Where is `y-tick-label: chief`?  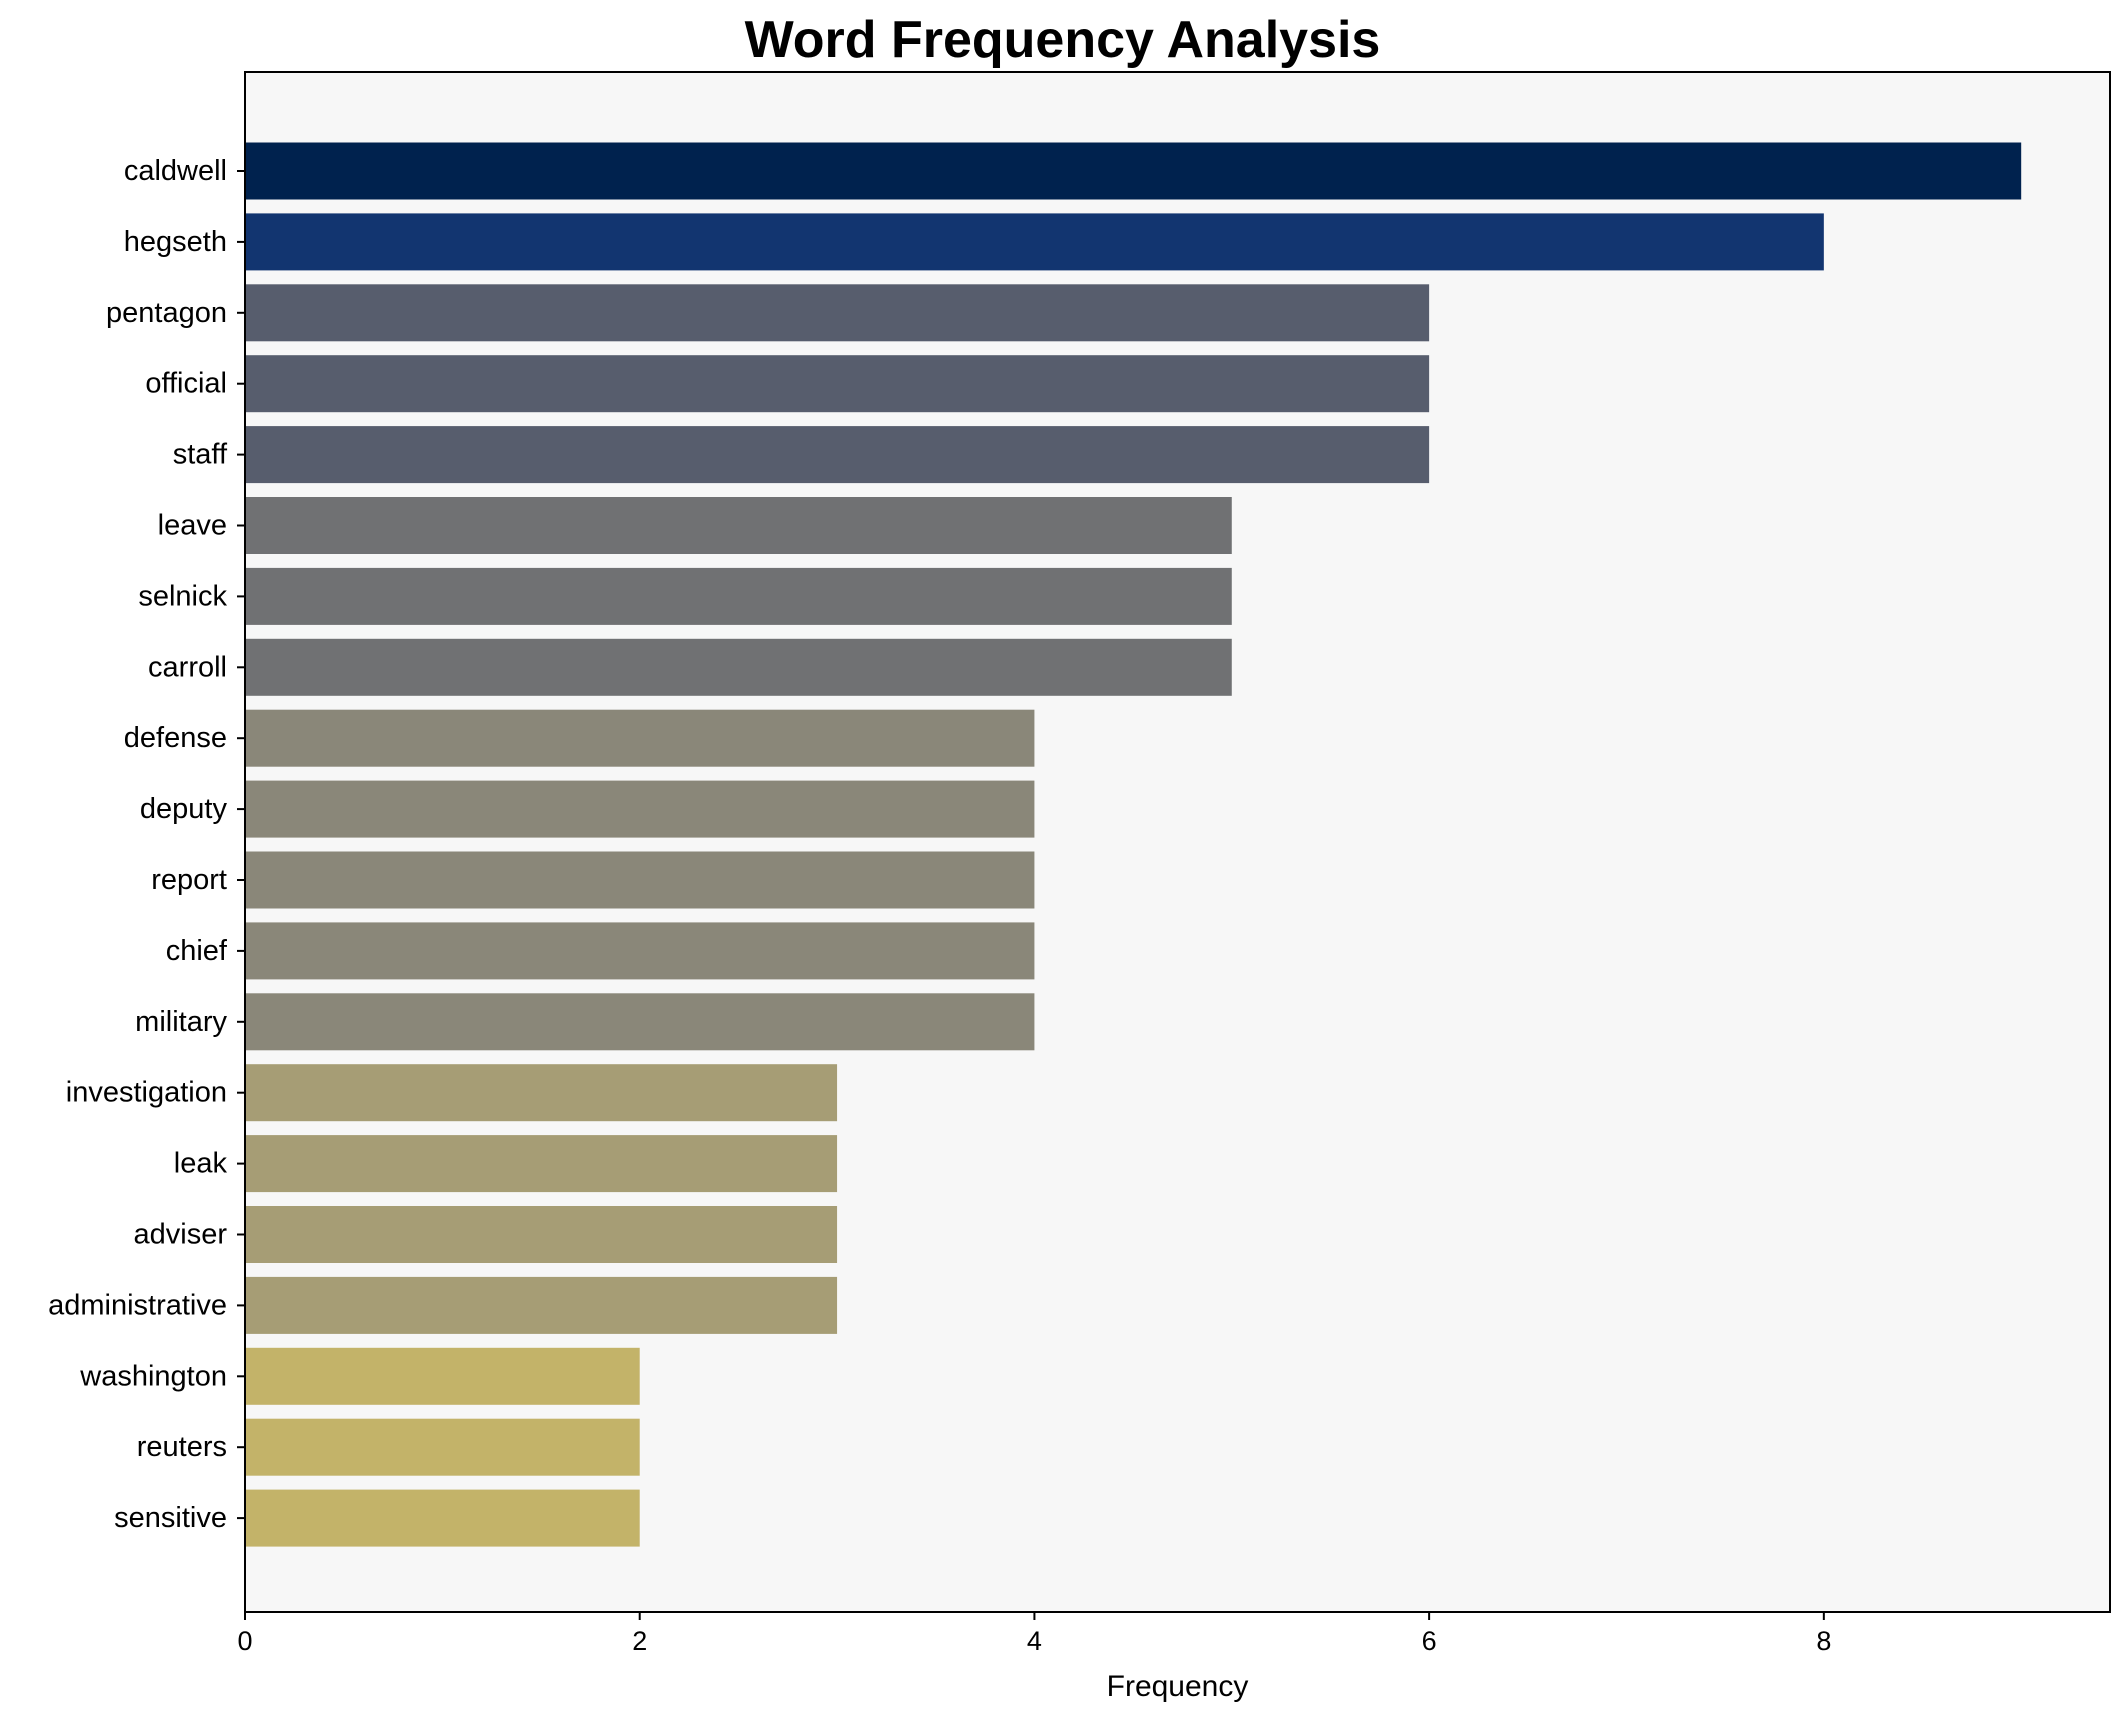 y-tick-label: chief is located at coordinates (197, 951).